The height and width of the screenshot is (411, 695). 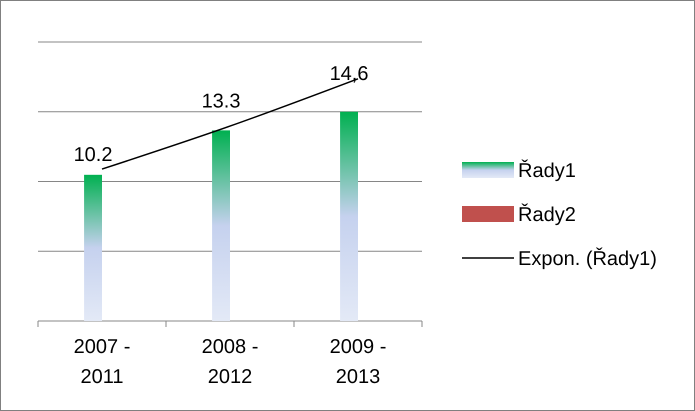 I want to click on x-tick-label: 2009 - 2013, so click(x=358, y=362).